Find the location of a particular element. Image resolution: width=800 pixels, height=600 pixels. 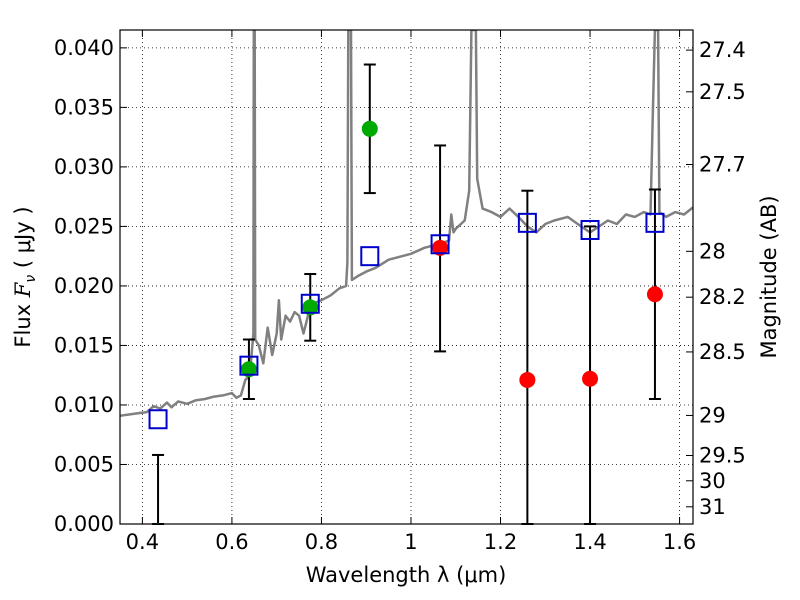

x-tick-label: 0.8 is located at coordinates (321, 542).